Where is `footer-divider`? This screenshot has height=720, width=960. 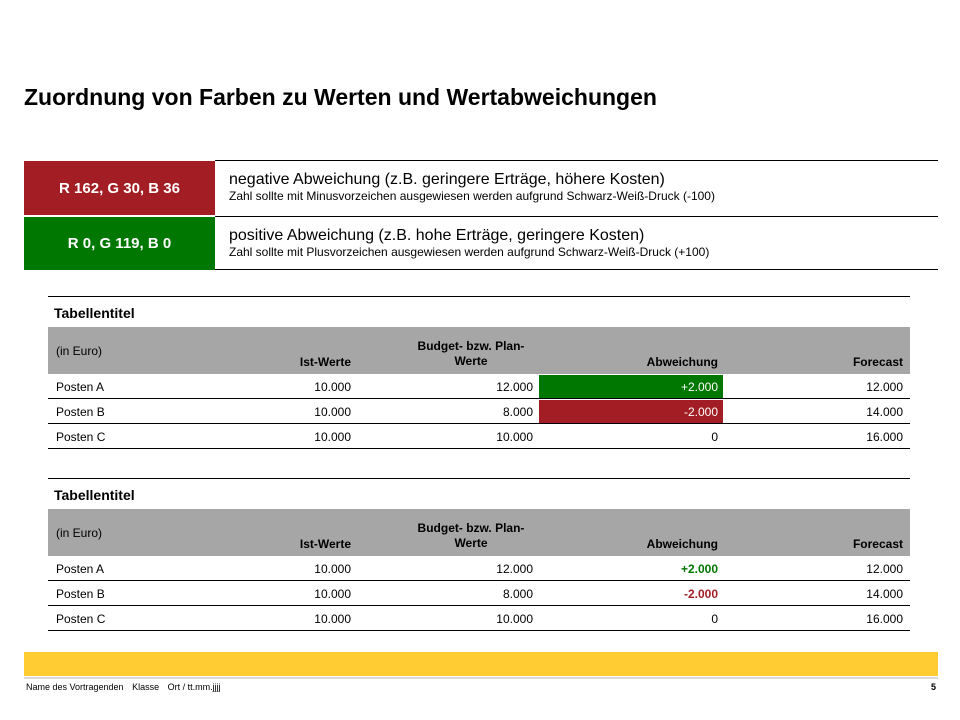
footer-divider is located at coordinates (481, 678).